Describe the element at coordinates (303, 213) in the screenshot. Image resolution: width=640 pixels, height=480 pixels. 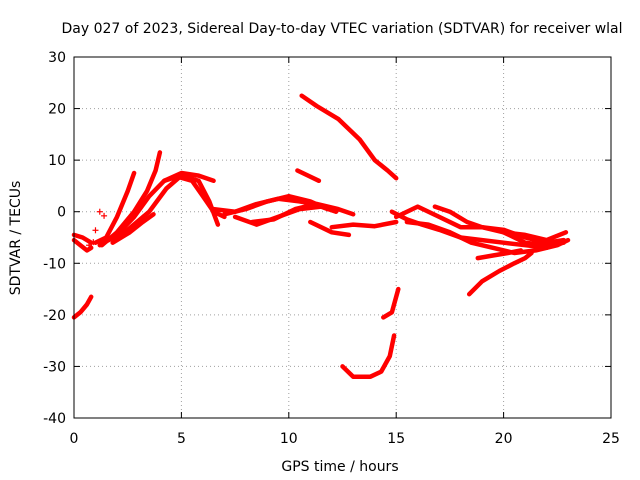
I see `series-trace-s13` at that location.